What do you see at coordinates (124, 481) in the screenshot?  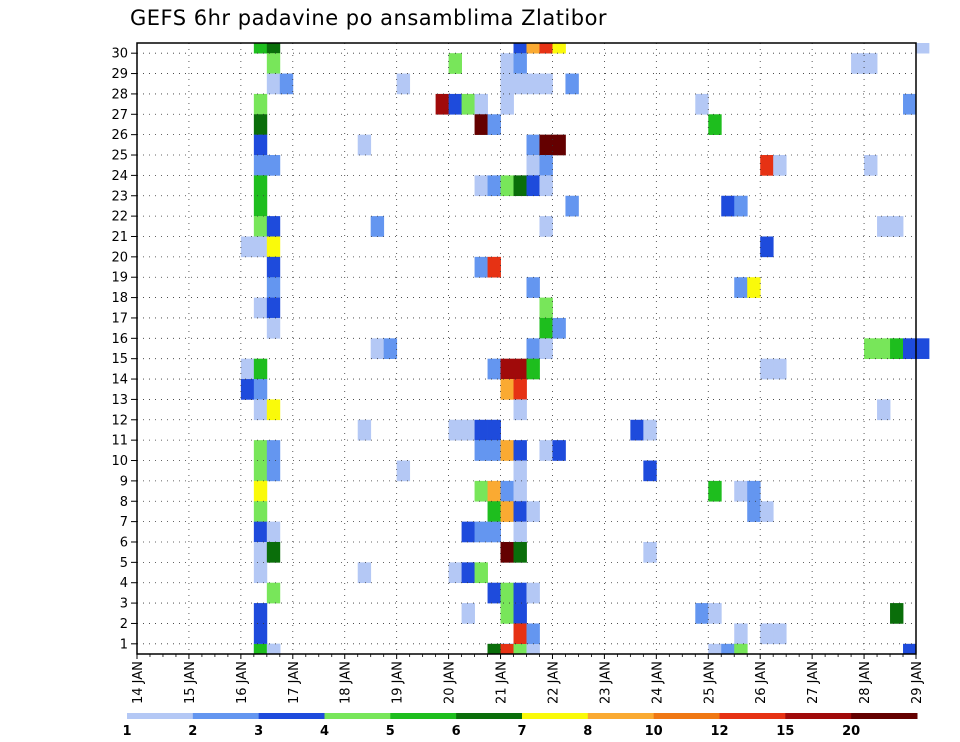 I see `y-tick-label: 9` at bounding box center [124, 481].